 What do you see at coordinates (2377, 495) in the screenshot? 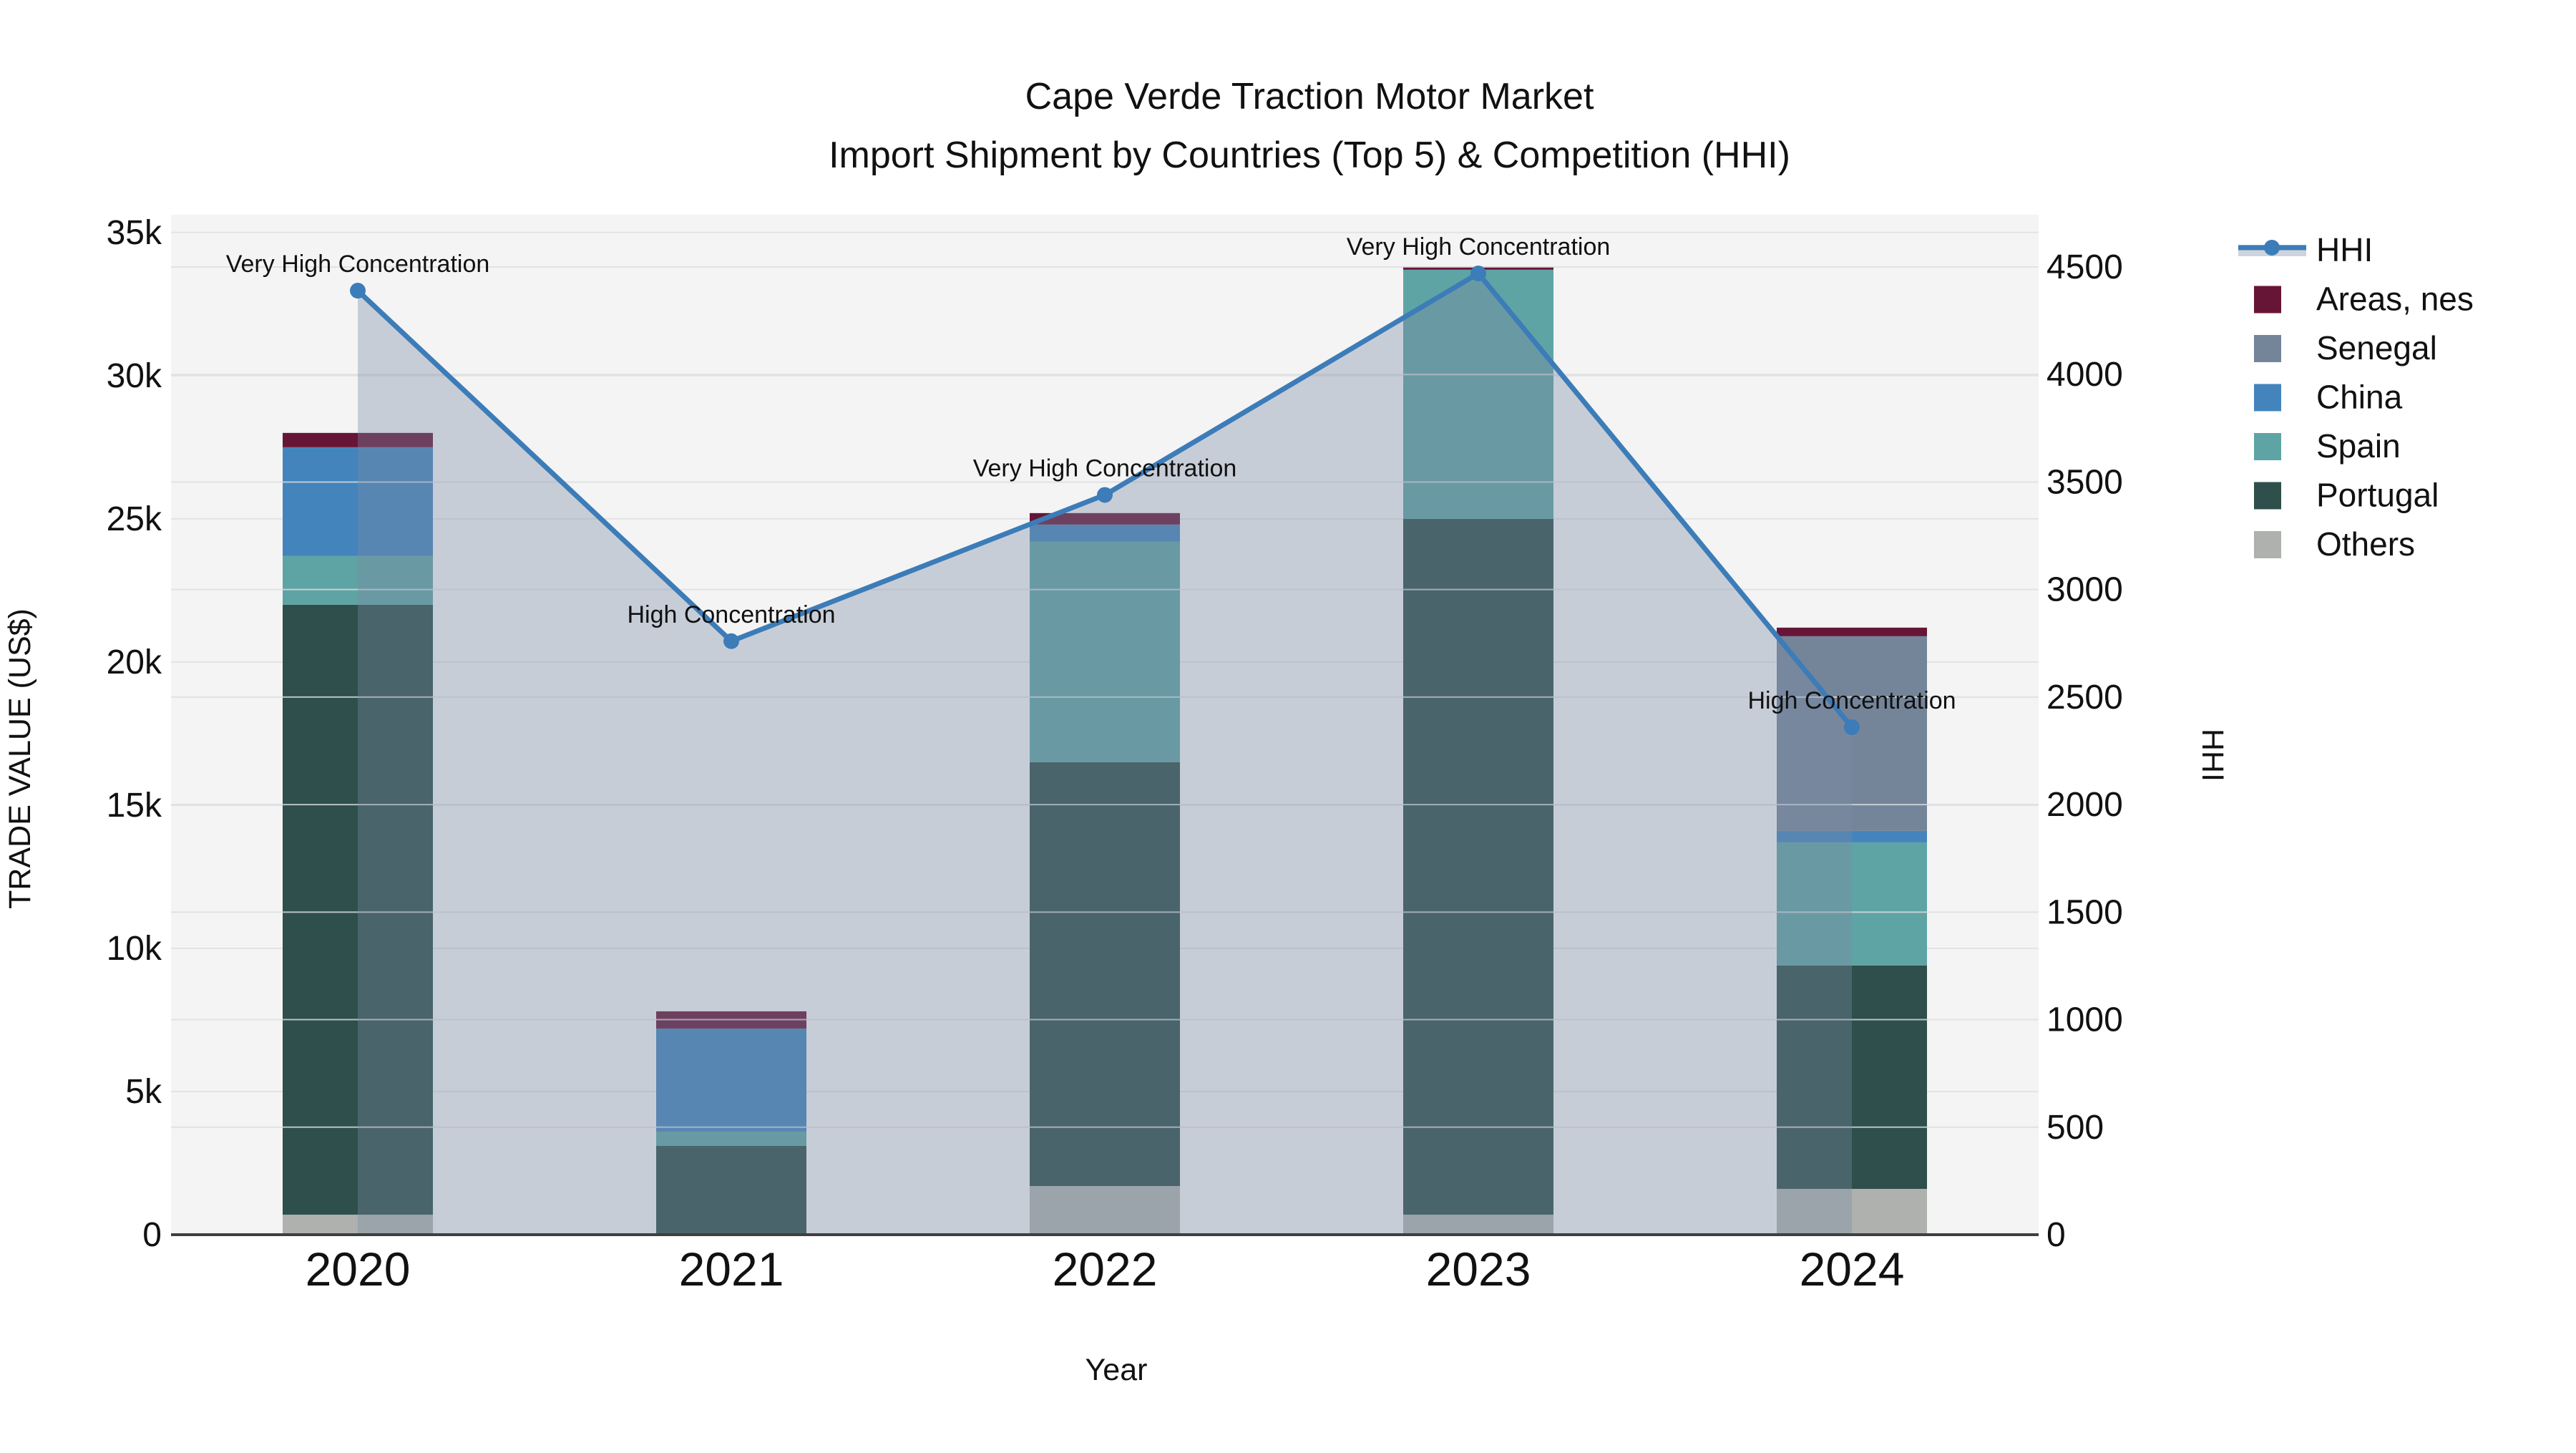
I see `legend-label: Portugal` at bounding box center [2377, 495].